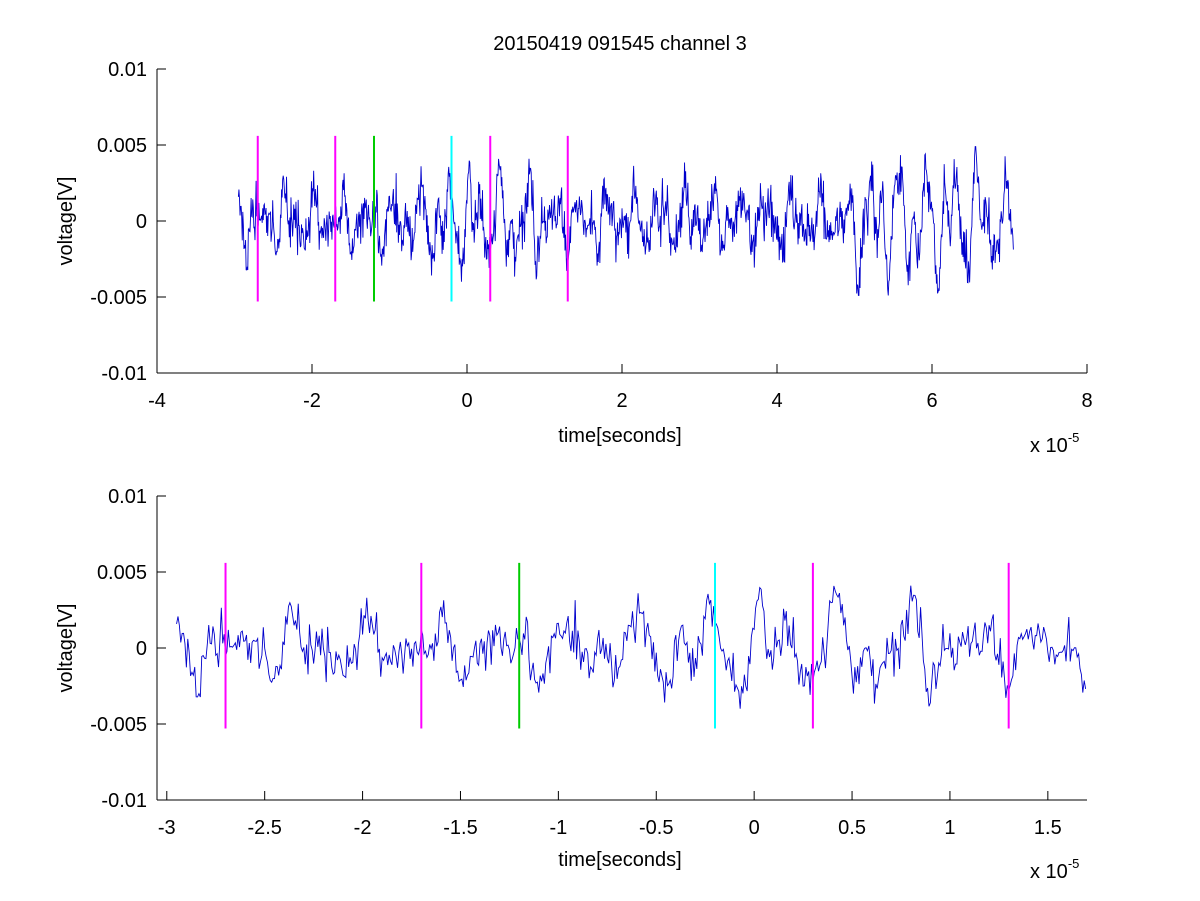  I want to click on bottom-xlabel: time[seconds], so click(619, 860).